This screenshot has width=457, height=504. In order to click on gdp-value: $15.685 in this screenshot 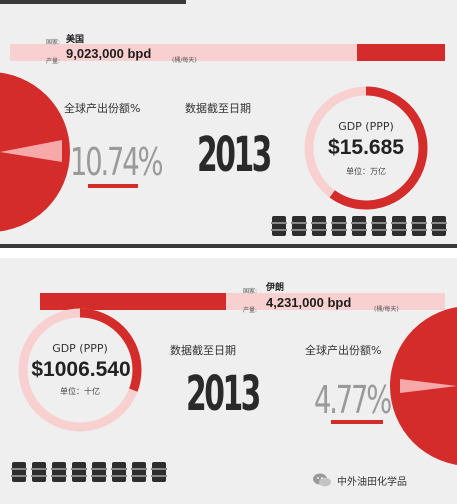, I will do `click(366, 147)`.